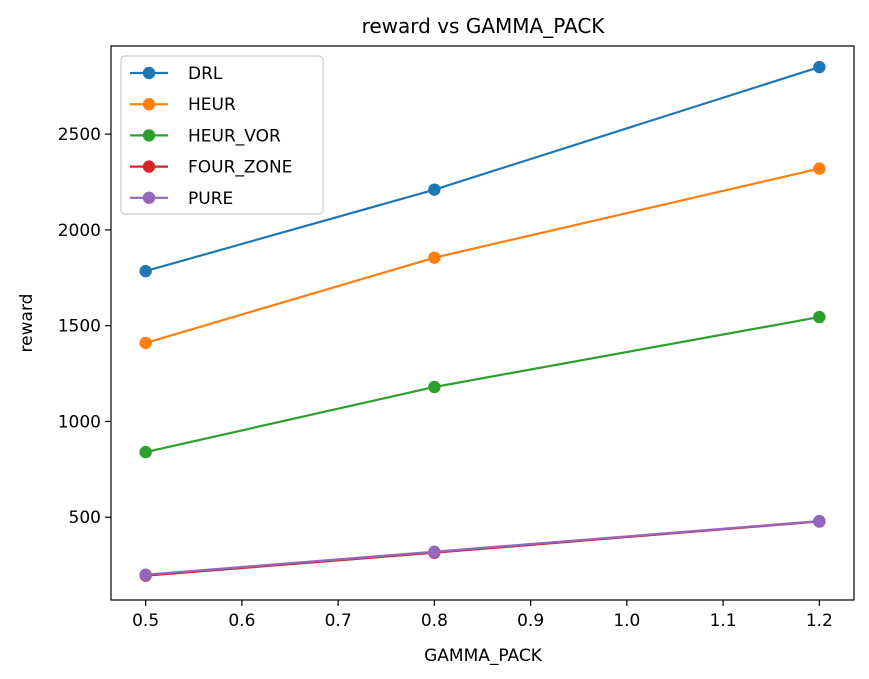 The image size is (869, 679). I want to click on x-tick-label: 0.8, so click(434, 621).